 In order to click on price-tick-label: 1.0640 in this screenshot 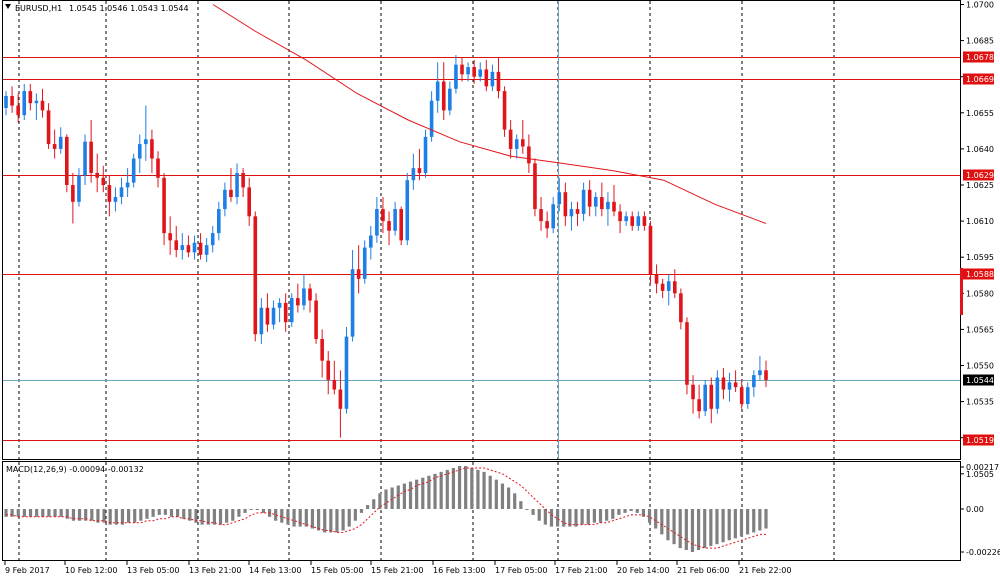, I will do `click(980, 149)`.